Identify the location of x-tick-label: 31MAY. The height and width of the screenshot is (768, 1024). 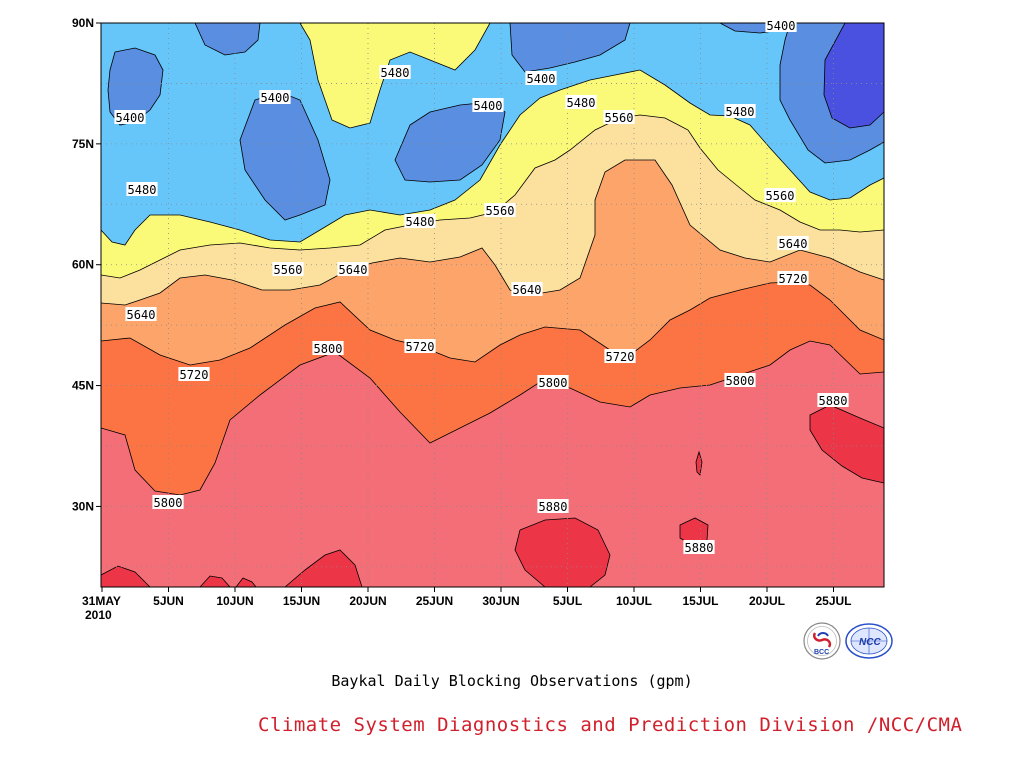
(101, 601).